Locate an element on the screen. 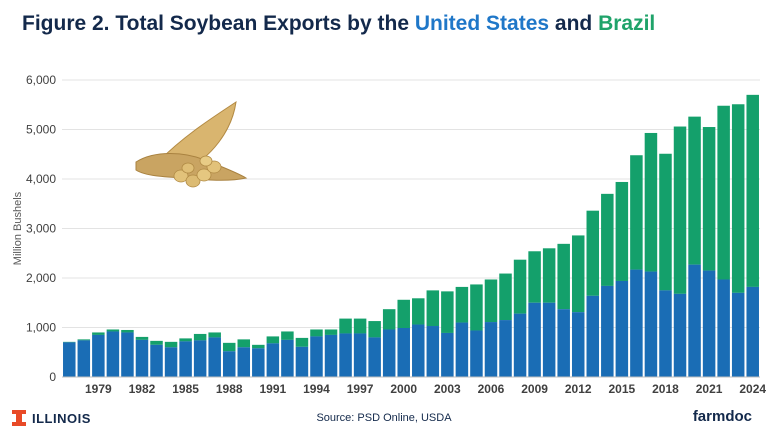 The width and height of the screenshot is (768, 432). x-tick-label: 2006 is located at coordinates (491, 389).